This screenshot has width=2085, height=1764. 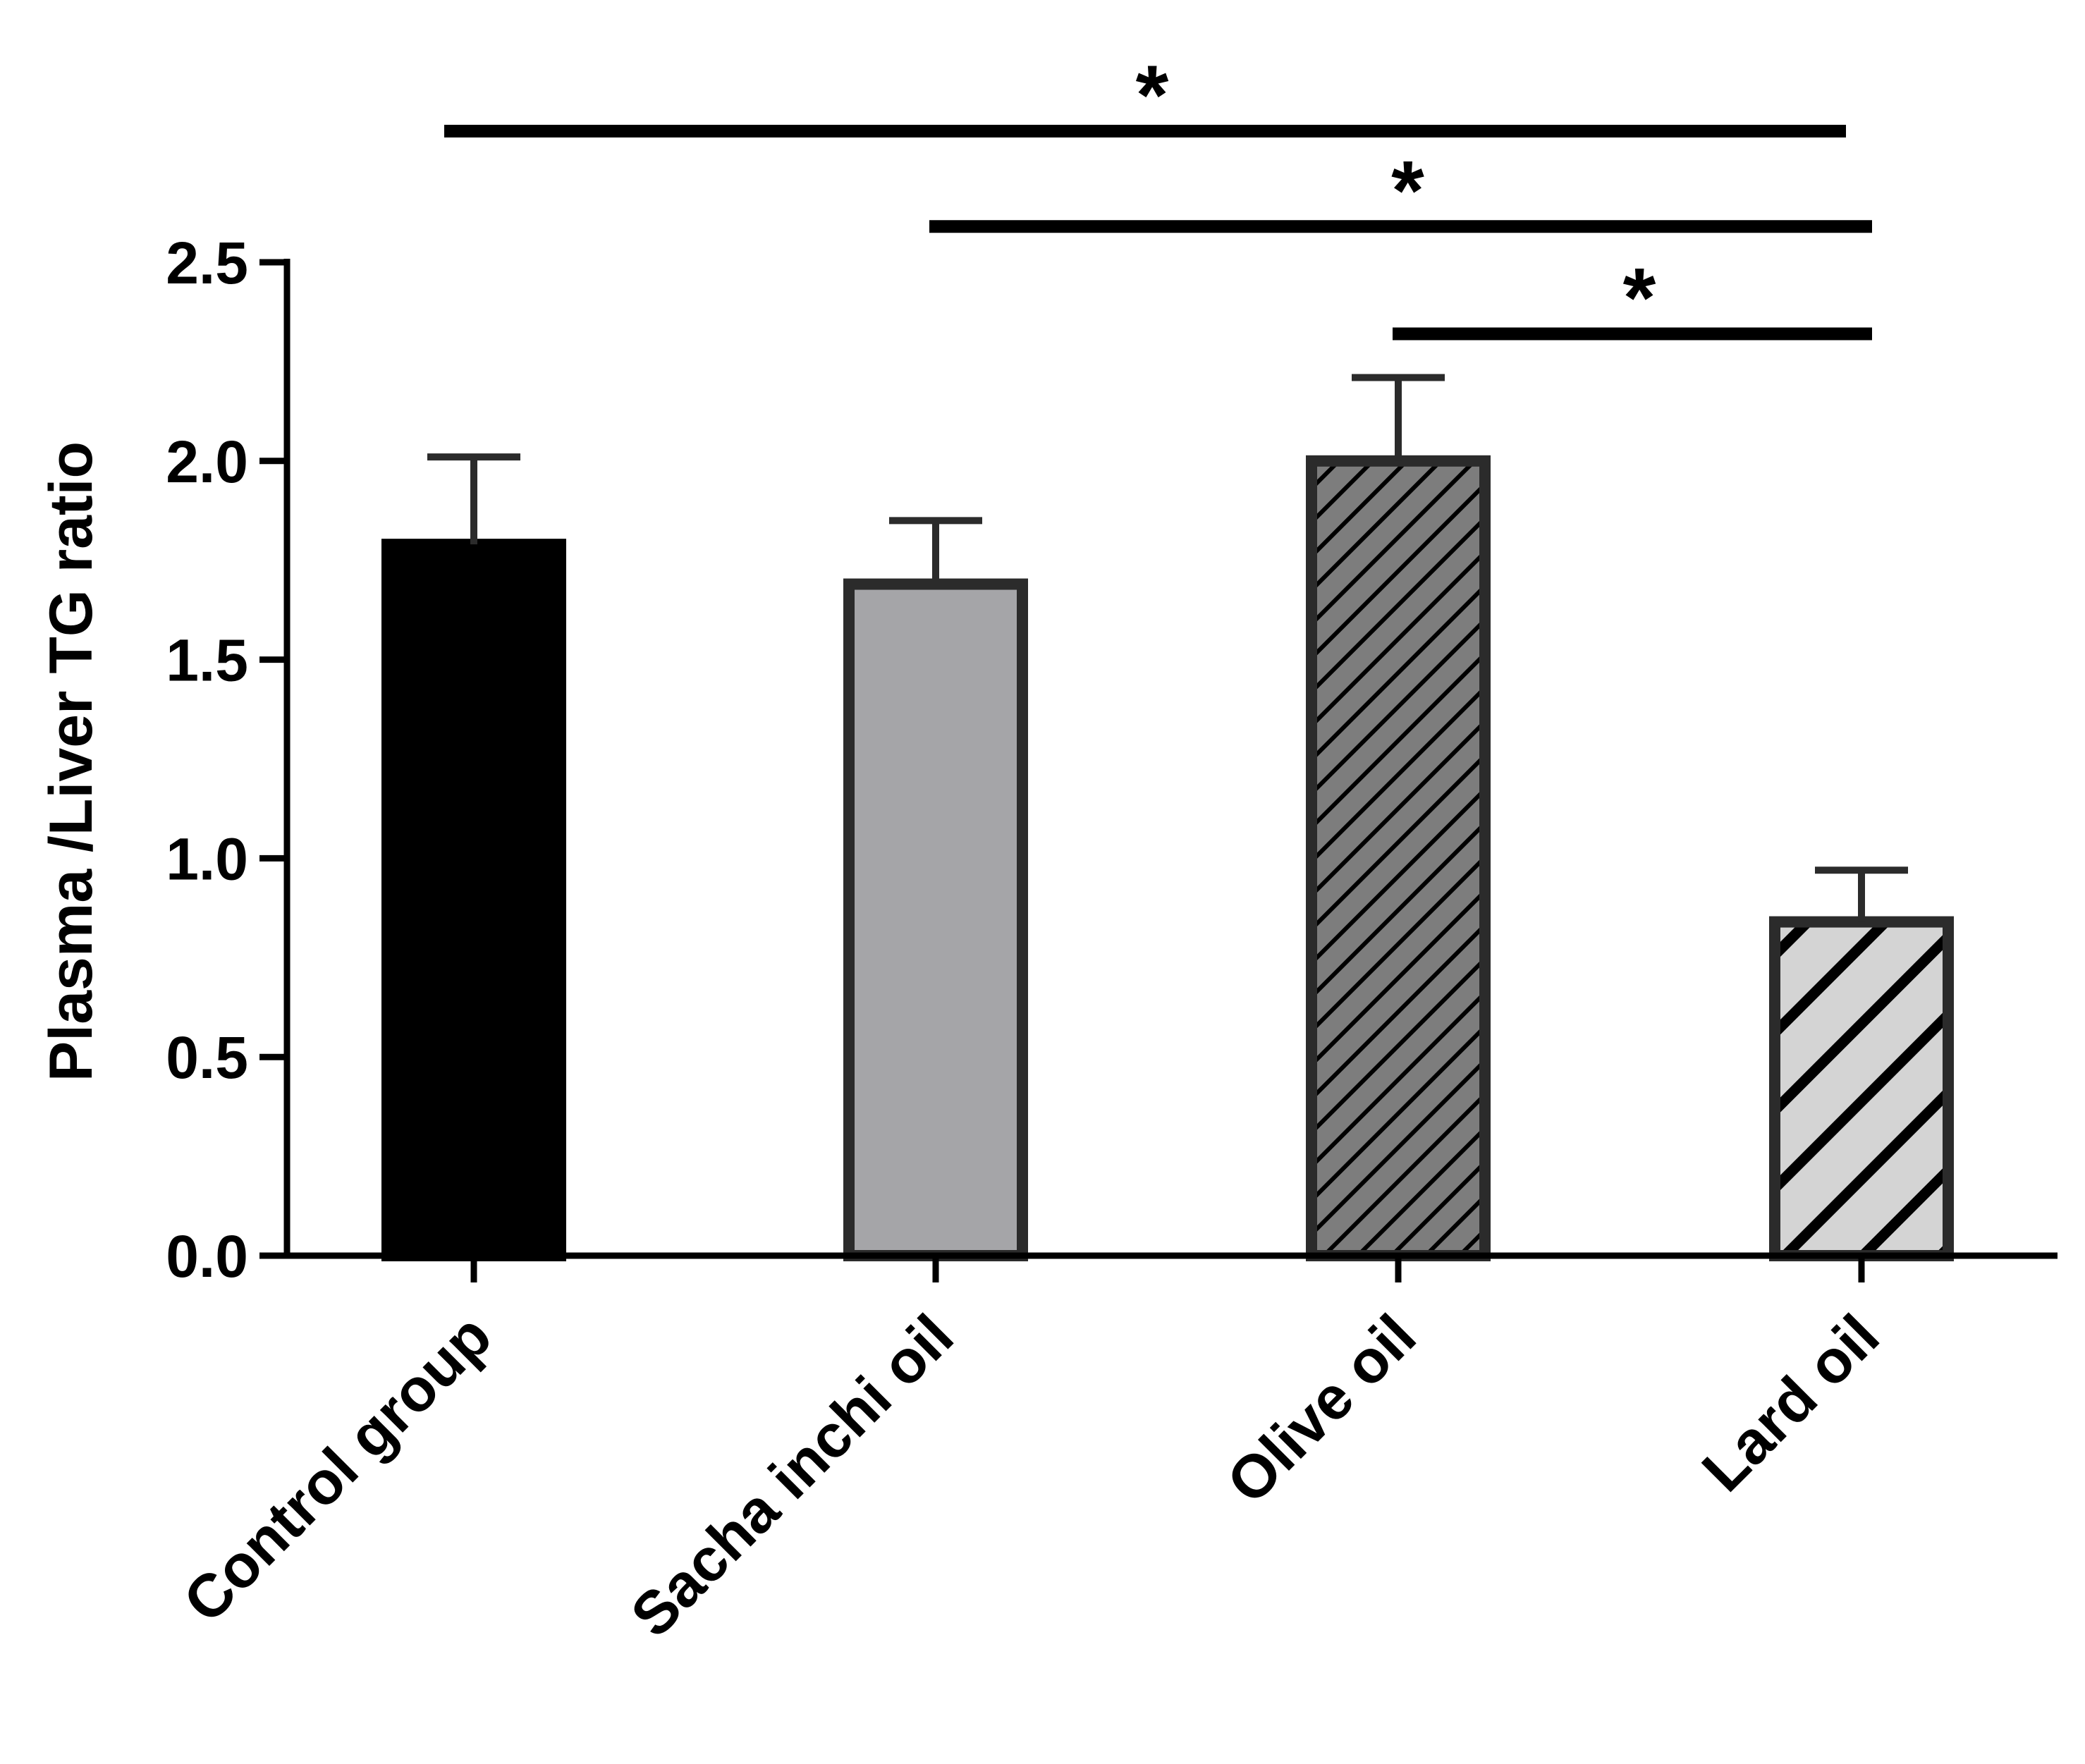 What do you see at coordinates (207, 263) in the screenshot?
I see `y-tick-label: 2.5` at bounding box center [207, 263].